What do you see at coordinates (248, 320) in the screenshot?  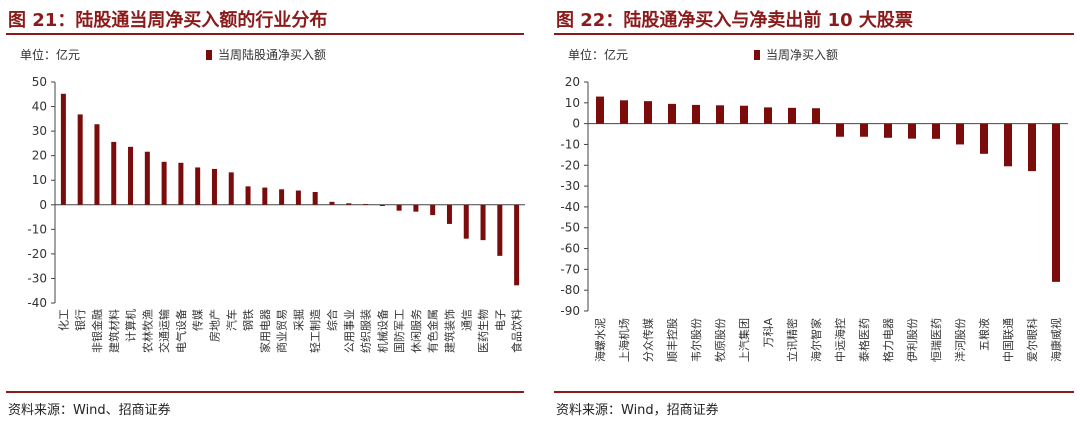 I see `x-tick-label: 钢铁` at bounding box center [248, 320].